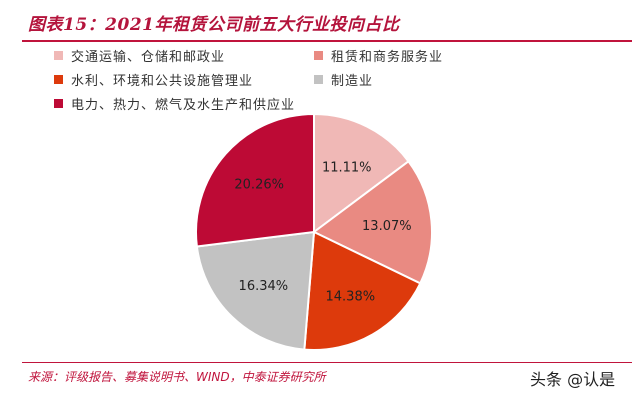 This screenshot has width=640, height=400. I want to click on slice-label: 14.38%, so click(351, 297).